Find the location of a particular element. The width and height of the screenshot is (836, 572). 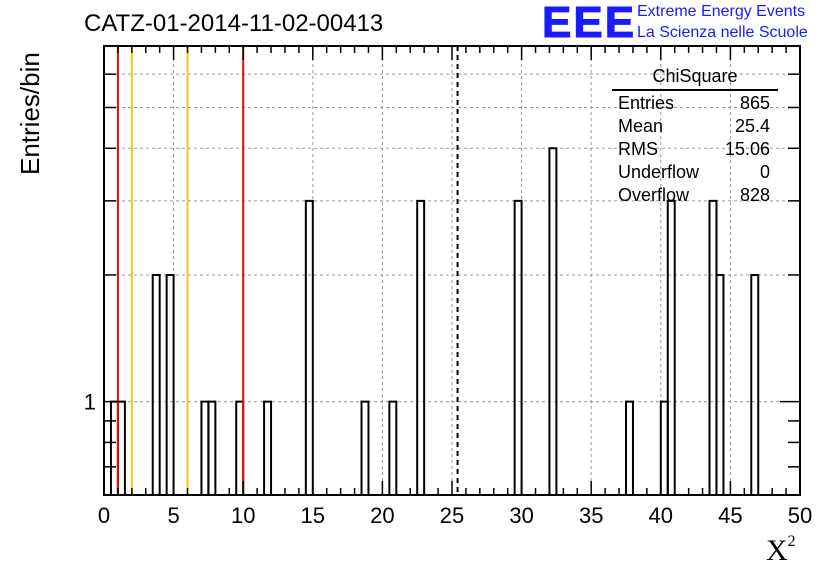

stats-row-underflow: Underflow 0 is located at coordinates (694, 173).